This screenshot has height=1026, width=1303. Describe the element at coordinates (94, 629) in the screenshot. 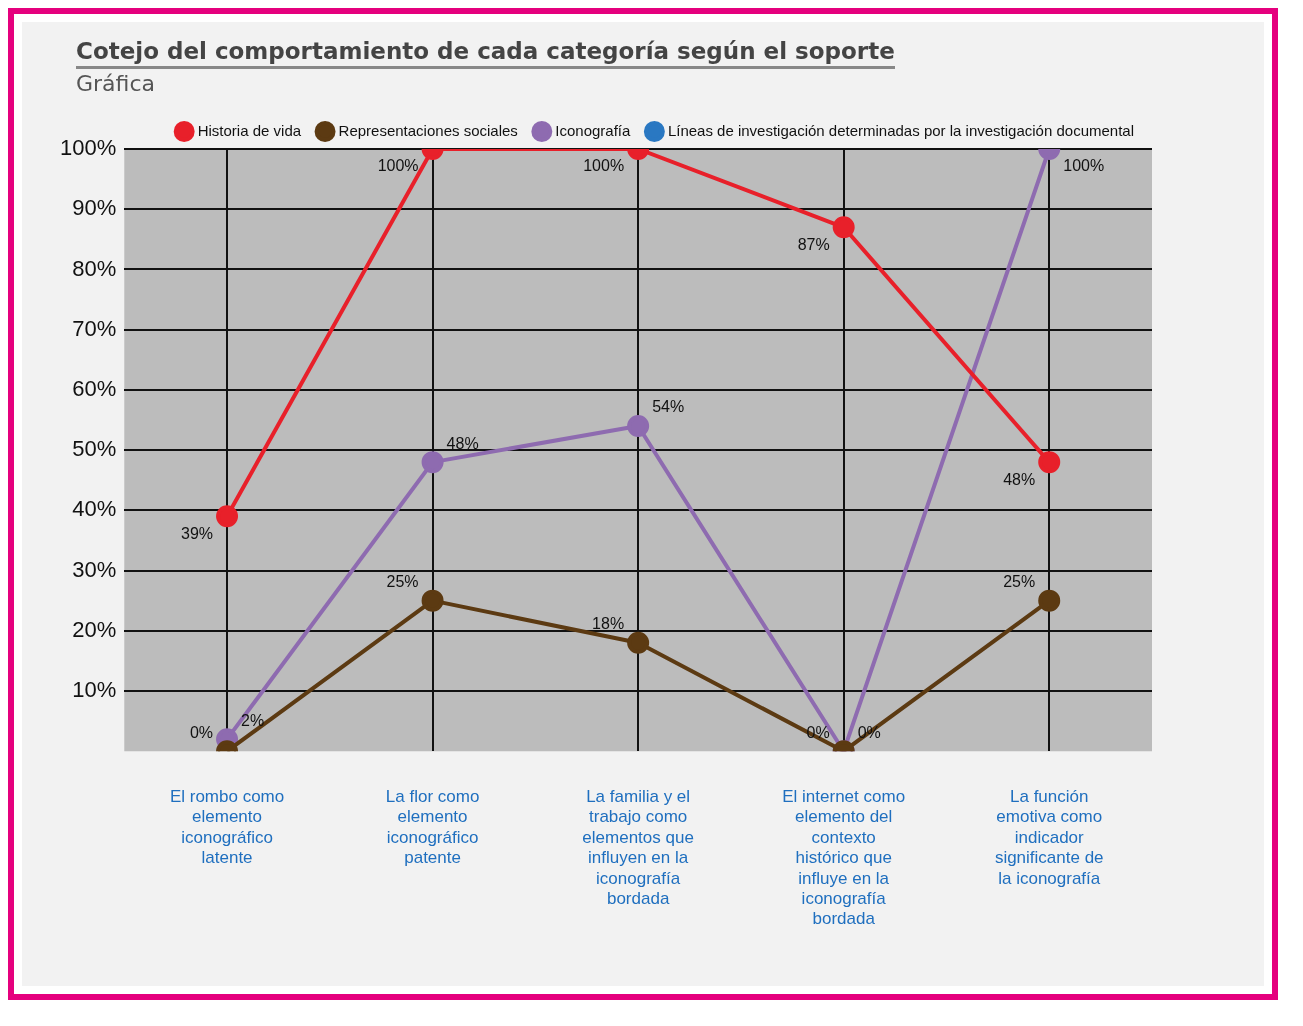

I see `y-tick-label: 20%` at that location.